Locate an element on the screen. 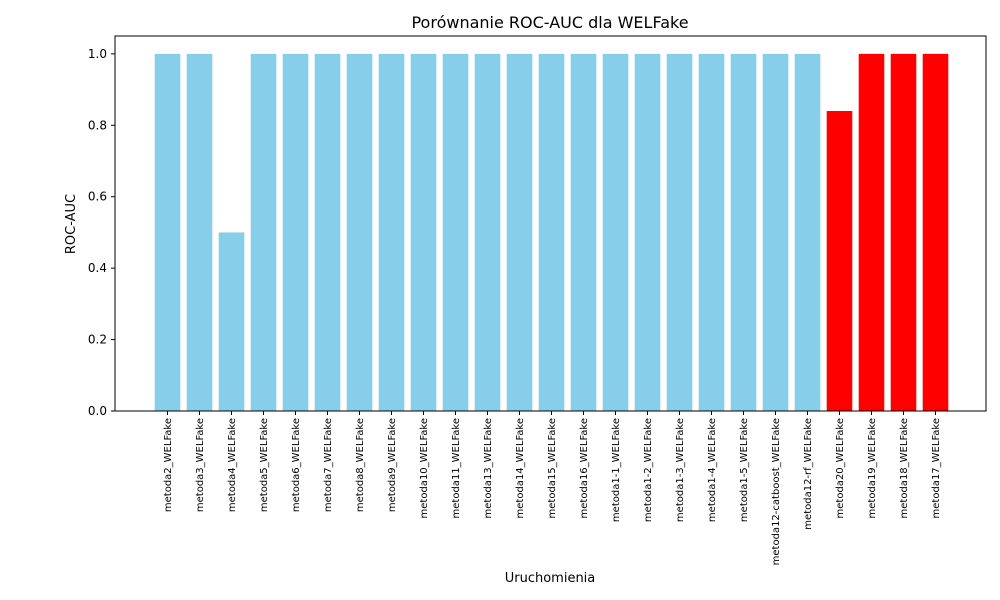 The height and width of the screenshot is (600, 1000). y-axis-label: ROC-AUC is located at coordinates (71, 224).